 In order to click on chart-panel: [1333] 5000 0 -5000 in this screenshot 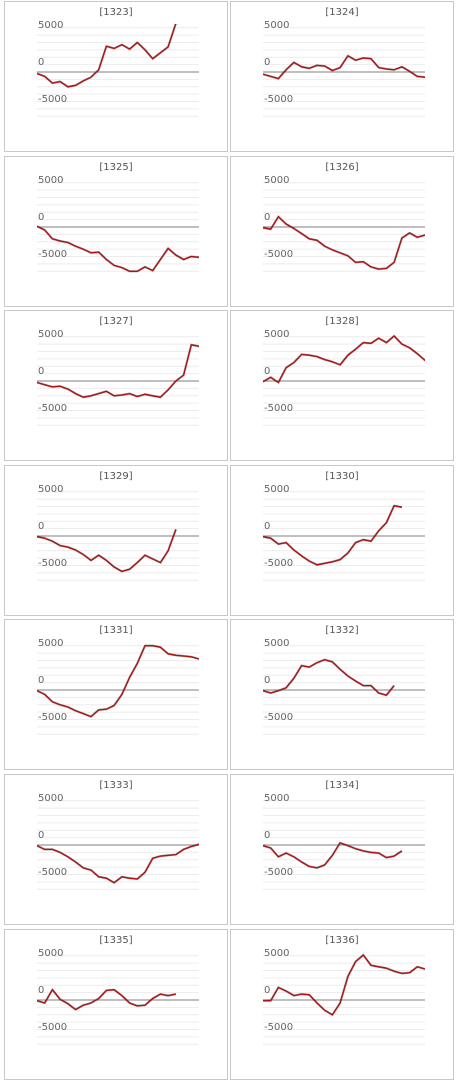, I will do `click(116, 849)`.